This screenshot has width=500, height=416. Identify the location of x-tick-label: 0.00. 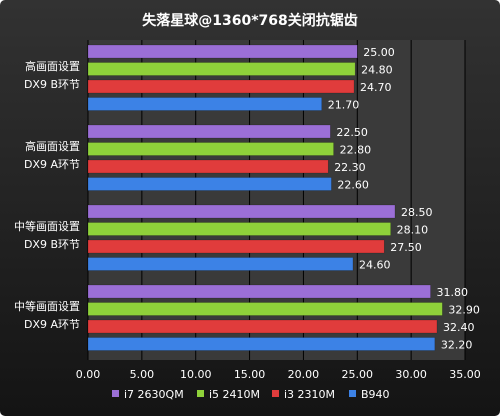
(88, 374).